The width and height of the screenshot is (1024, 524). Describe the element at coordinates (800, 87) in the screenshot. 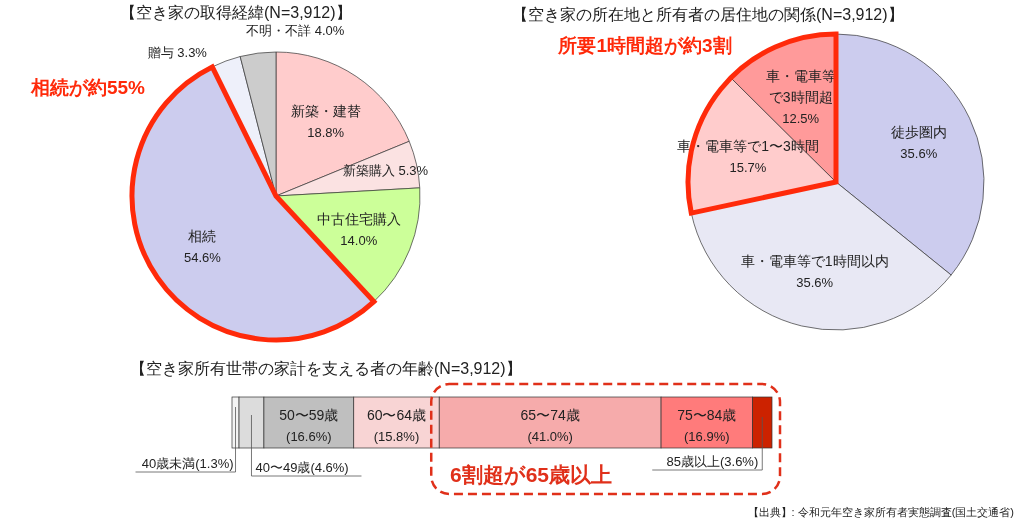

I see `slice-label: 車・電車等で3時間超` at that location.